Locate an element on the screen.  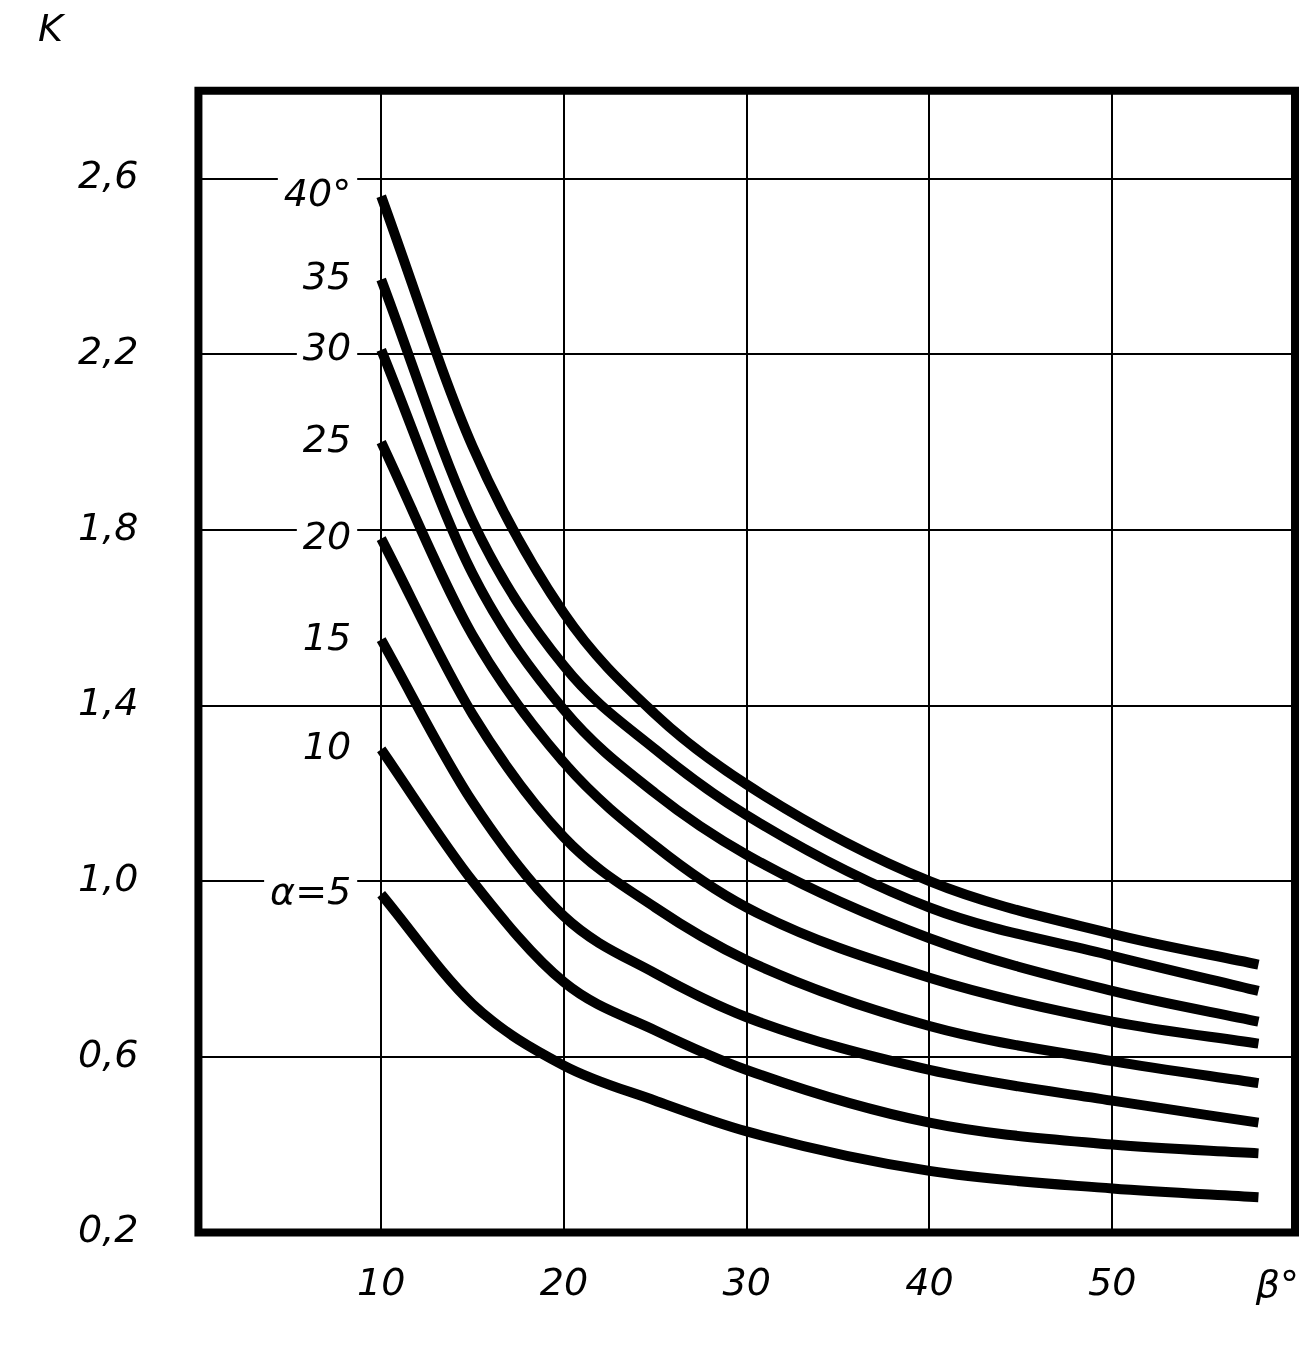
x-tick-label: 10 is located at coordinates (381, 1282).